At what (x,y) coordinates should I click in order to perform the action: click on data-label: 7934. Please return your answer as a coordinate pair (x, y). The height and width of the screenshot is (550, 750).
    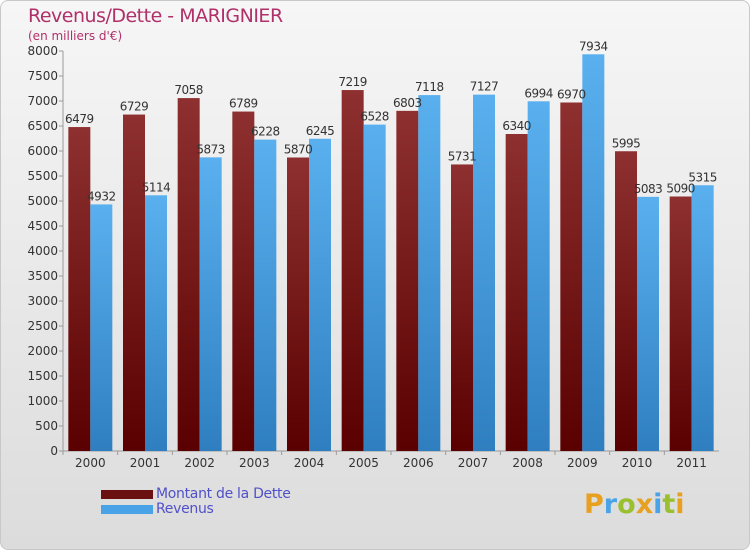
    Looking at the image, I should click on (593, 46).